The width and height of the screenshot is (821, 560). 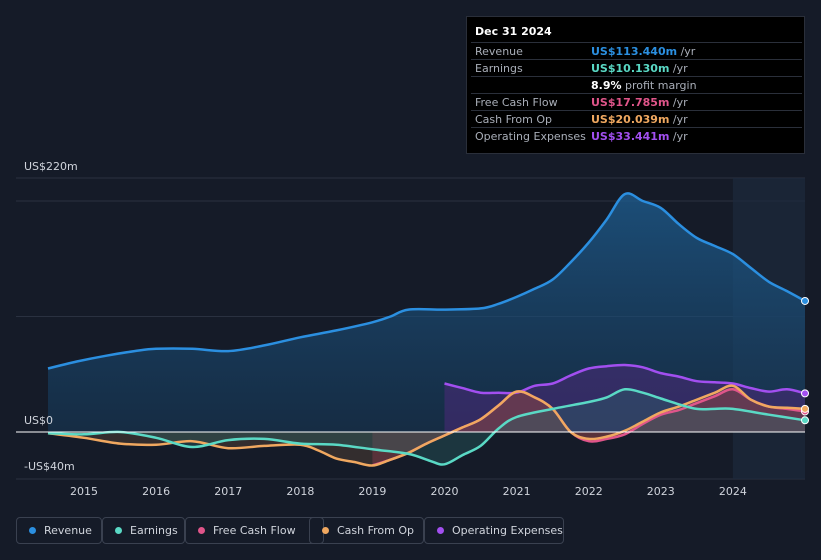 I want to click on legend-item-operating-expenses: Operating Expenses, so click(x=494, y=530).